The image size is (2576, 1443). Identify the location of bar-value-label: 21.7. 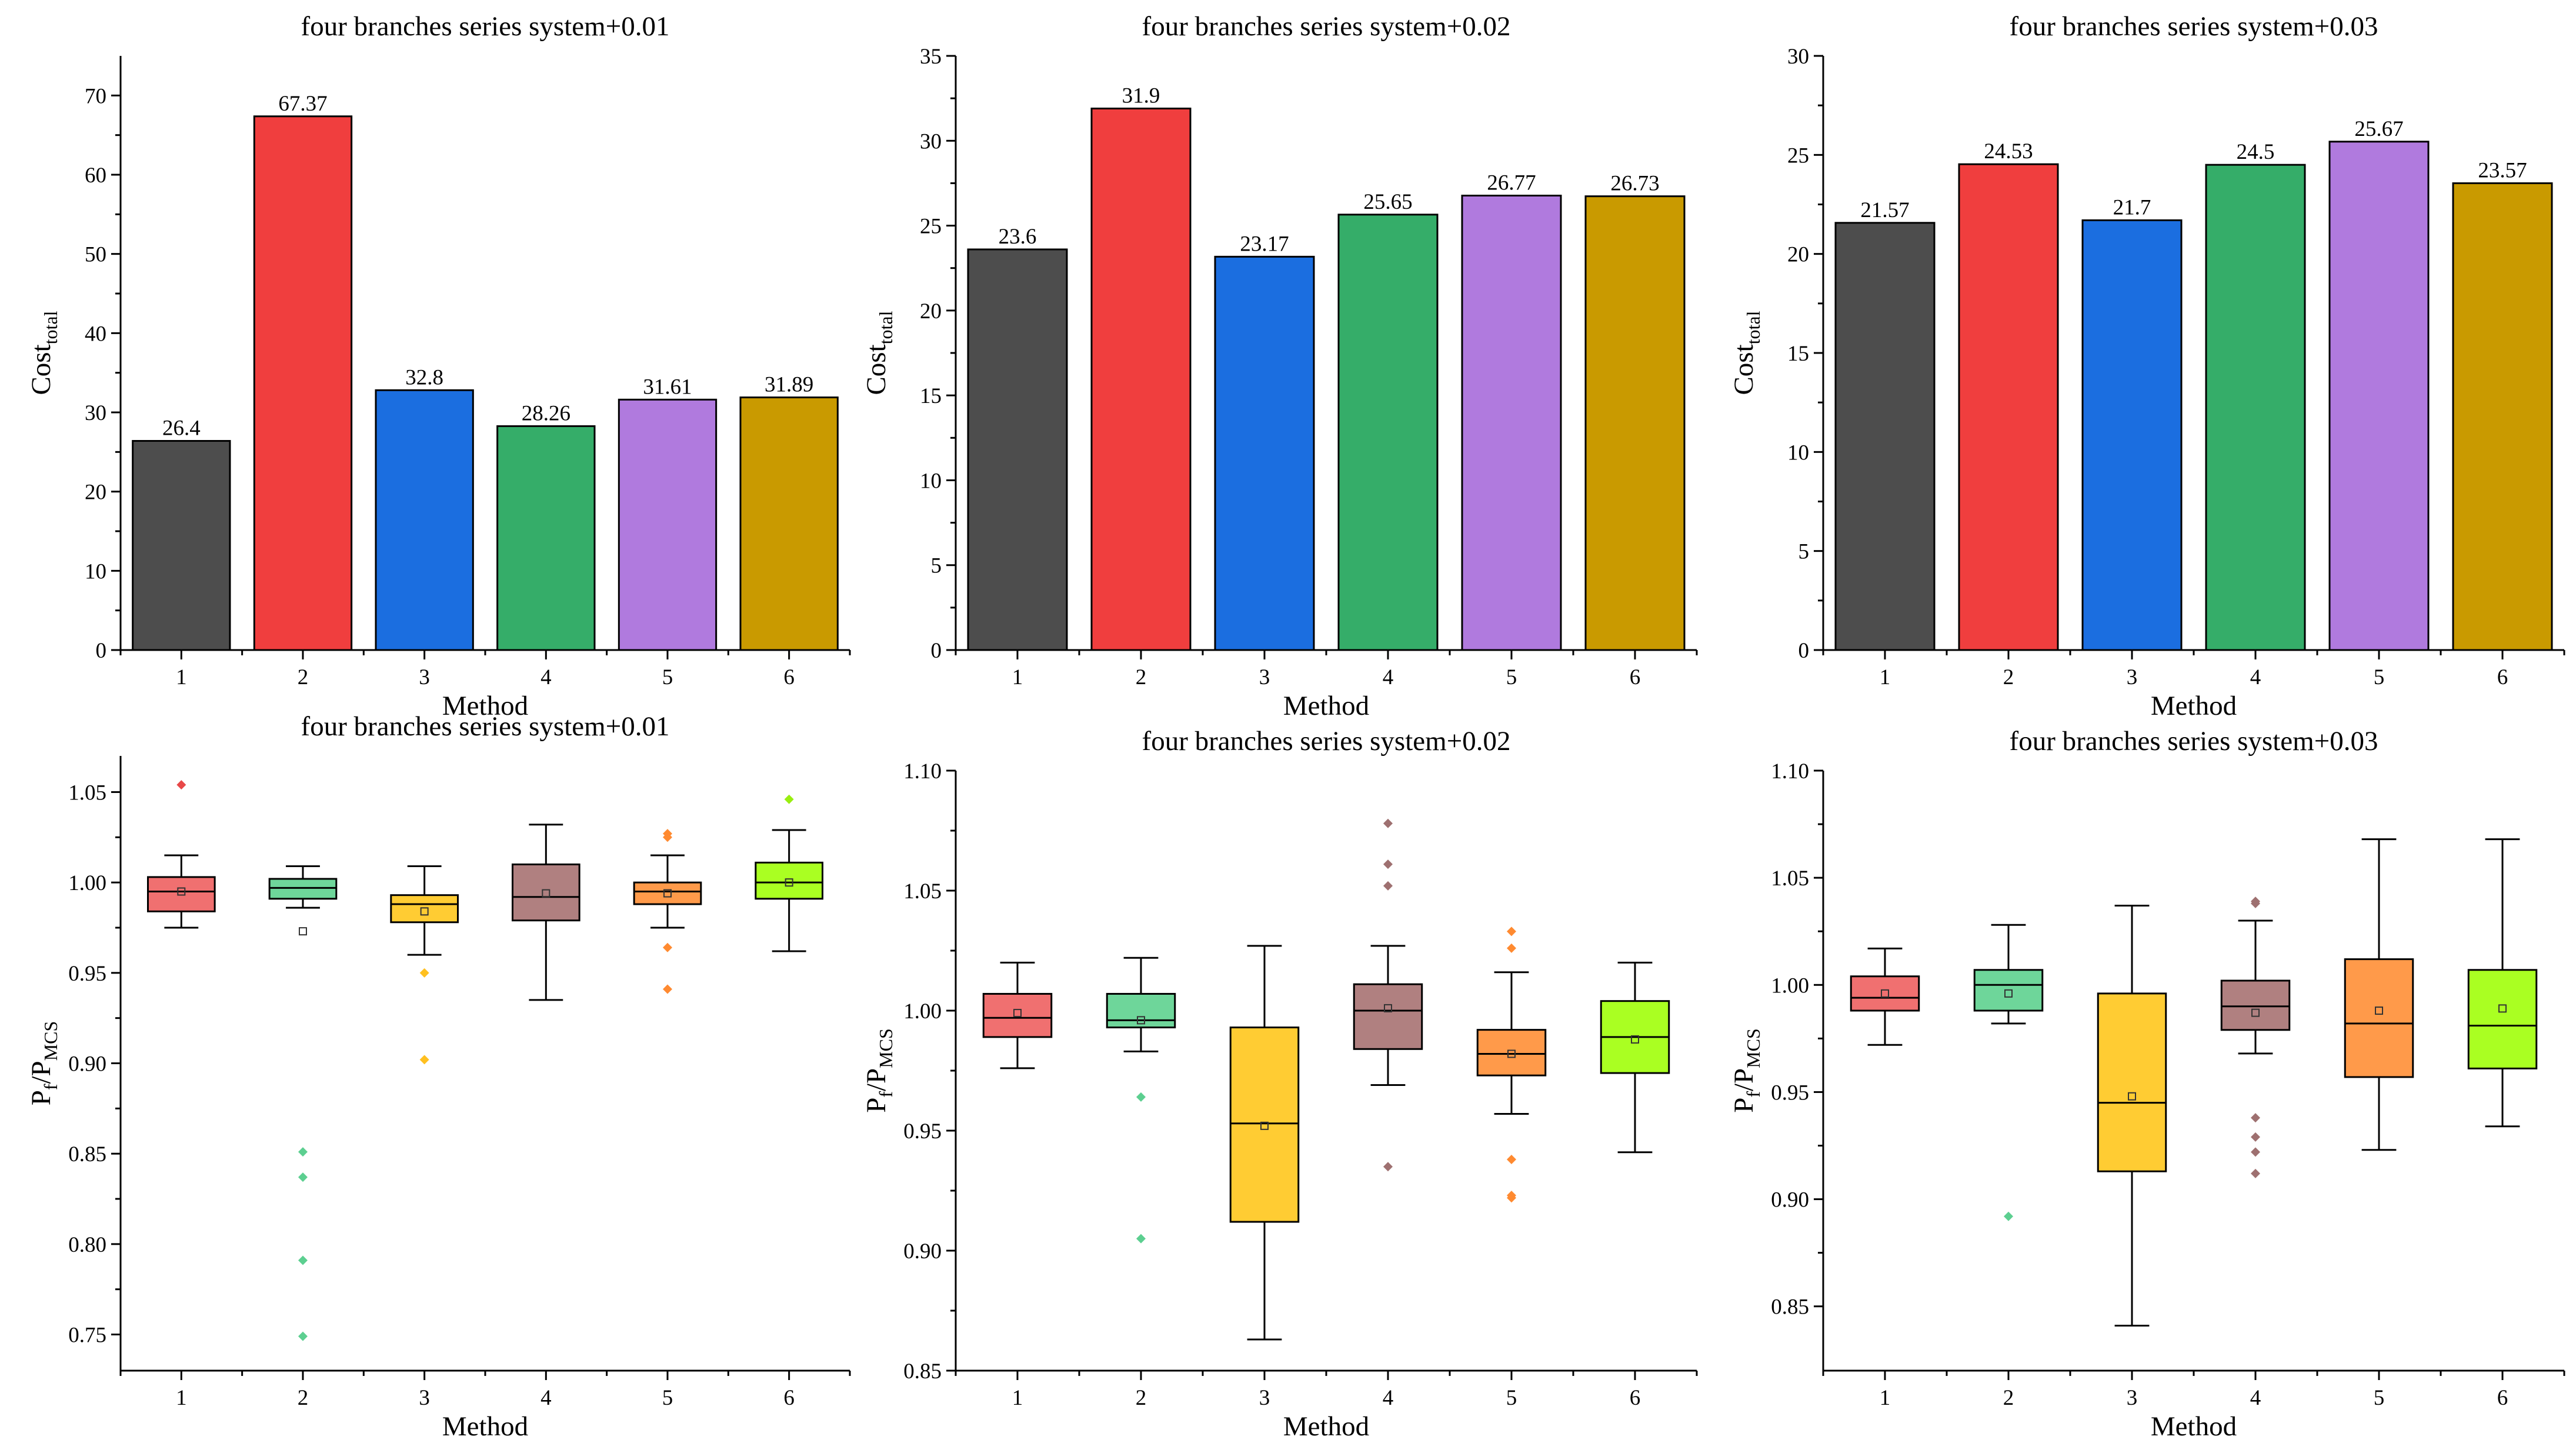
(2132, 207).